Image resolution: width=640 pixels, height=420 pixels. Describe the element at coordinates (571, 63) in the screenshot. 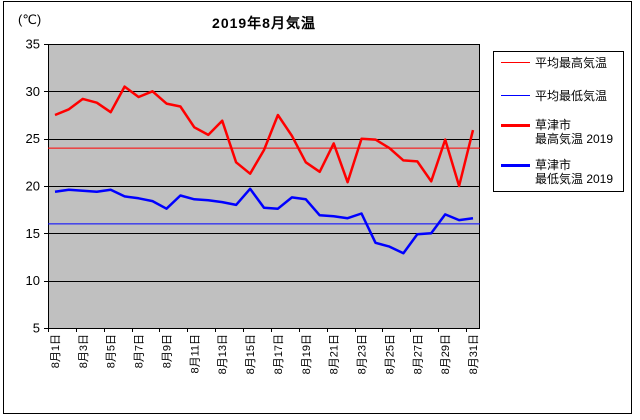

I see `legend-item-label: 平均最高気温` at that location.